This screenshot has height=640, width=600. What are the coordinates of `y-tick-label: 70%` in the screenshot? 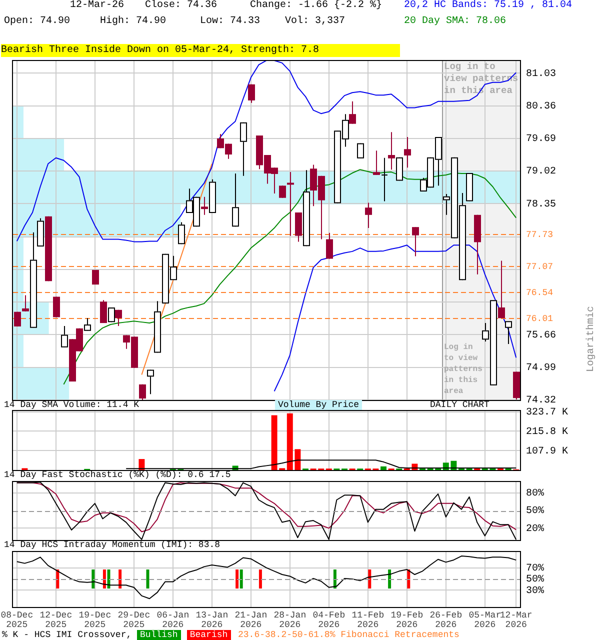 It's located at (535, 568).